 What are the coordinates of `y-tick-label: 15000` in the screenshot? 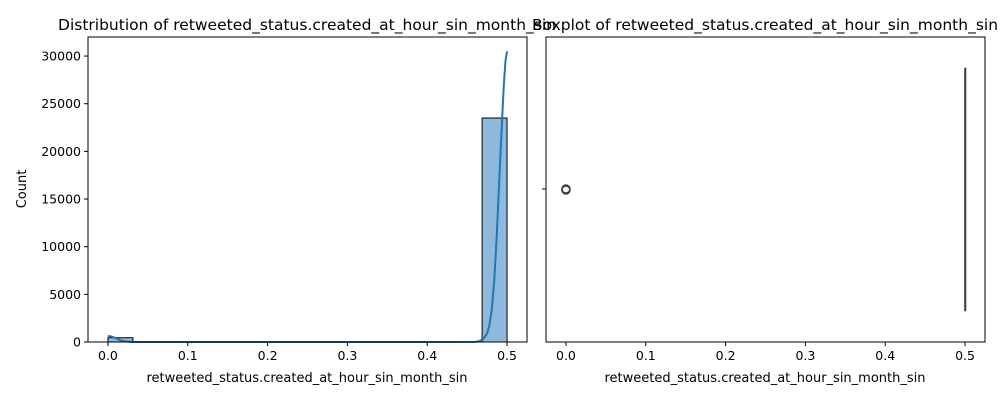 It's located at (61, 199).